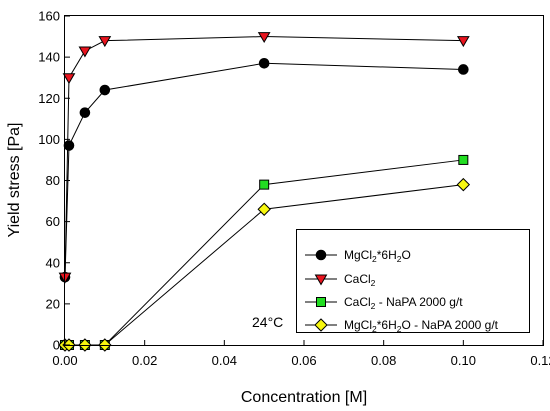 The width and height of the screenshot is (550, 411). What do you see at coordinates (53, 303) in the screenshot?
I see `y-tick-label: 20` at bounding box center [53, 303].